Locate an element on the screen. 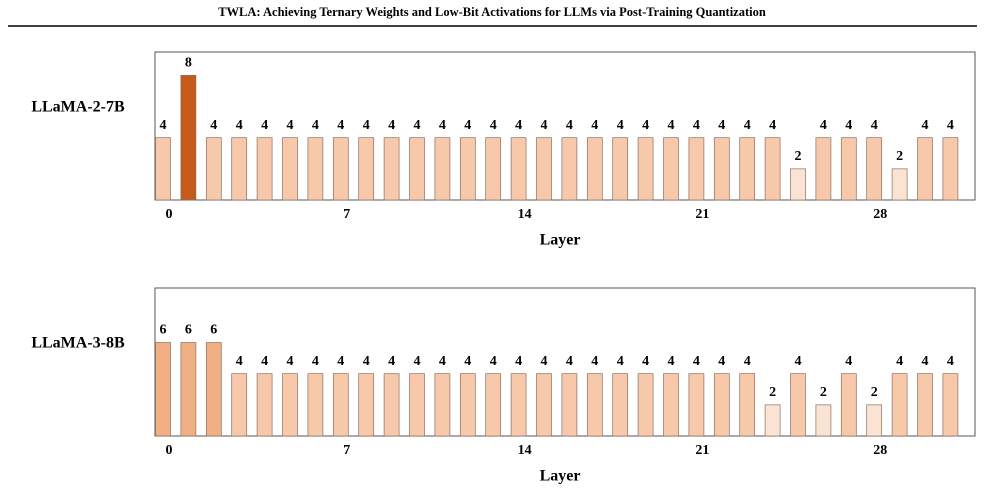  row-label: LLaMA-3-8B is located at coordinates (78, 343).